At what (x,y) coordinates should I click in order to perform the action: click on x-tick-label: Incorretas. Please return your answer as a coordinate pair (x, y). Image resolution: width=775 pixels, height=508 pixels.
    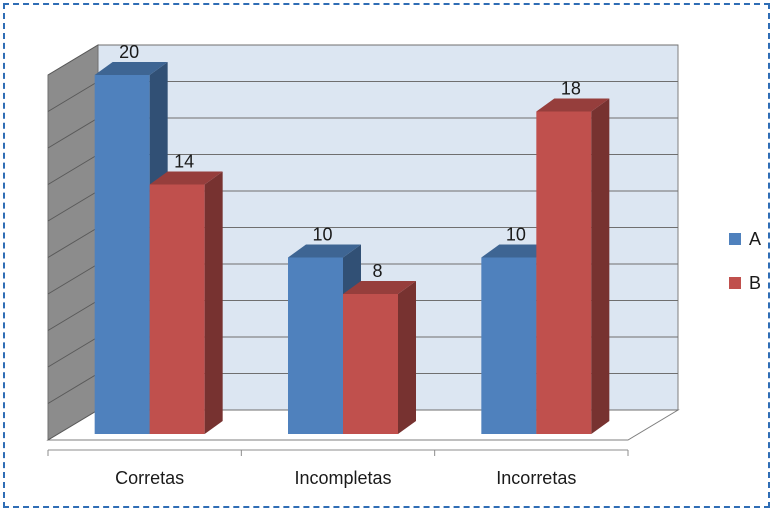
    Looking at the image, I should click on (536, 478).